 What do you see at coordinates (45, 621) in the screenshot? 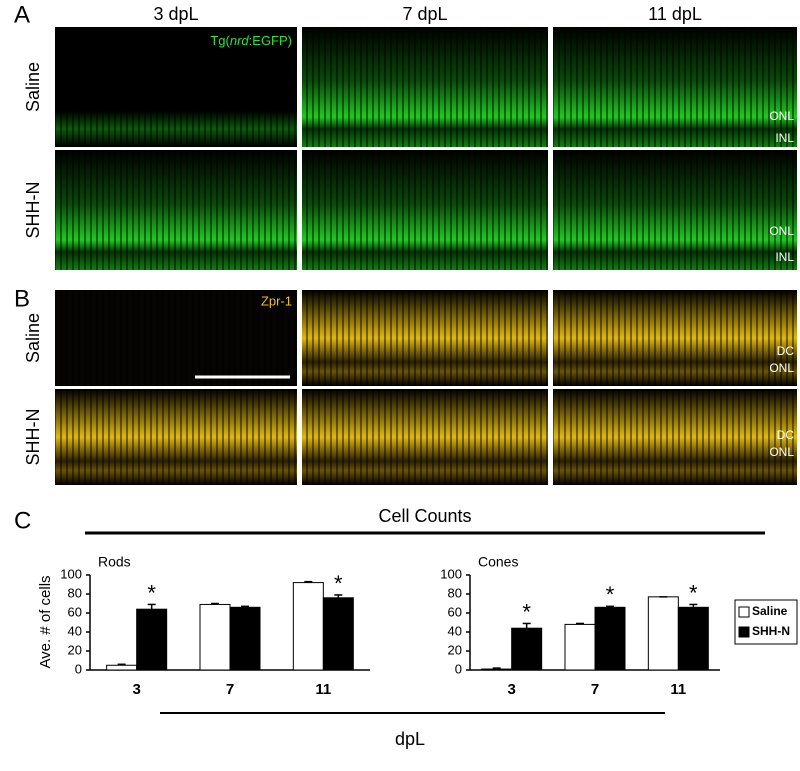
I see `y-axis-label: Ave. # of cells` at bounding box center [45, 621].